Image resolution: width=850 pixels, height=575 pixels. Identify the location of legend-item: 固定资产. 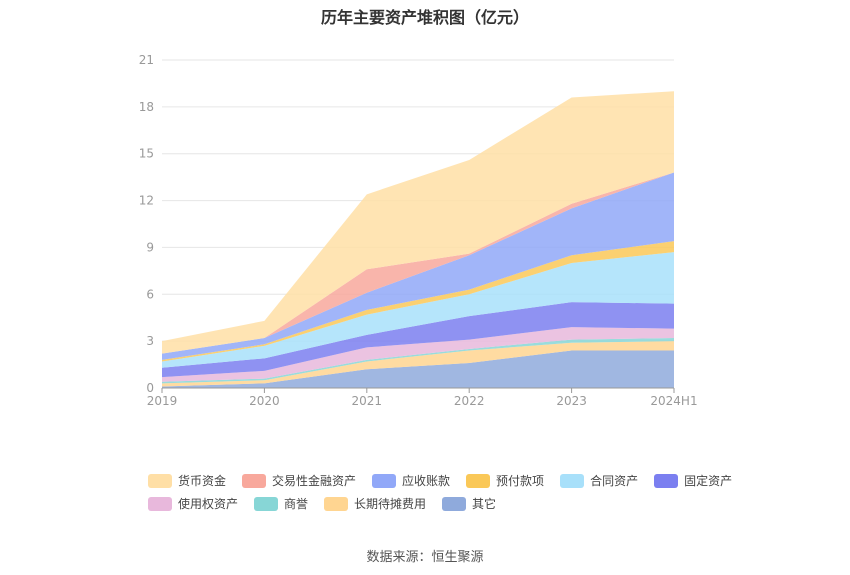
(693, 480).